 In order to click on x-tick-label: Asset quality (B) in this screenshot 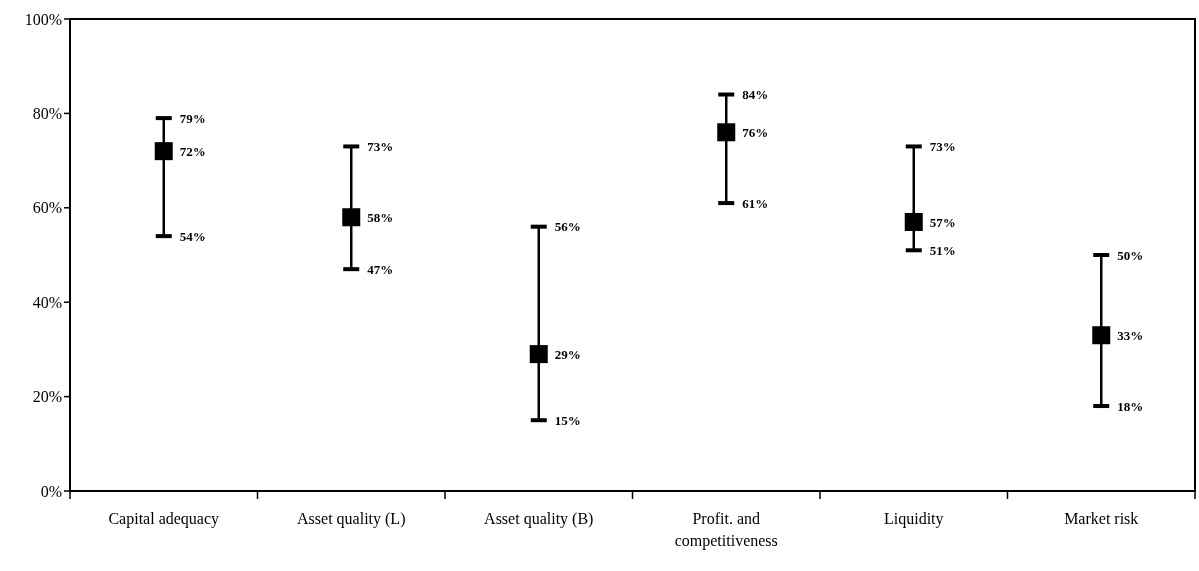, I will do `click(539, 519)`.